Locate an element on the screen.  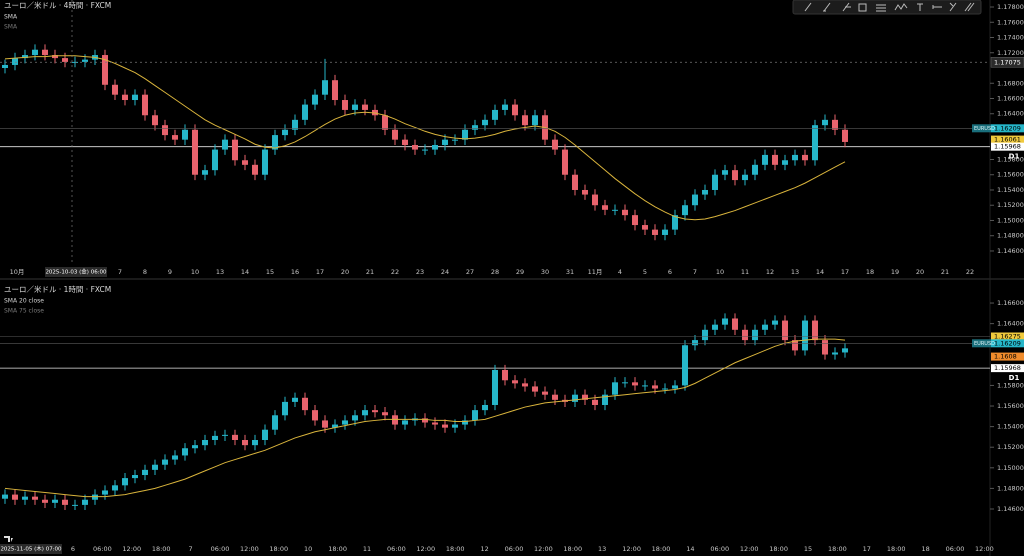
drawing-toolbar is located at coordinates (887, 7).